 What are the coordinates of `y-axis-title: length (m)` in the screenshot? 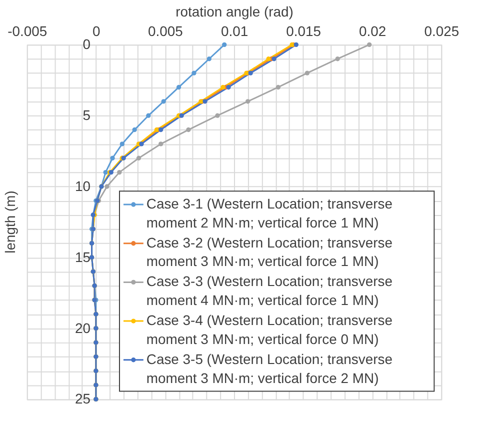 It's located at (10, 222).